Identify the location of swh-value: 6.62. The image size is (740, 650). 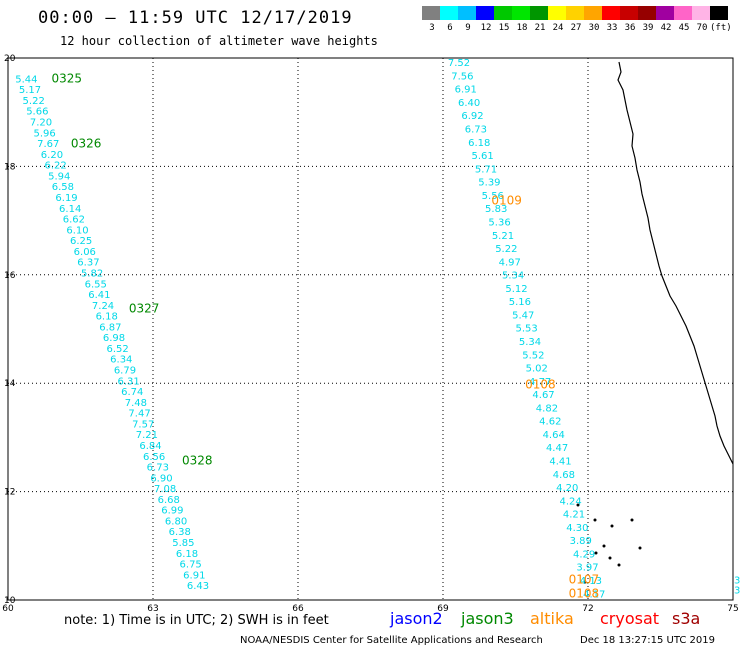
(74, 220).